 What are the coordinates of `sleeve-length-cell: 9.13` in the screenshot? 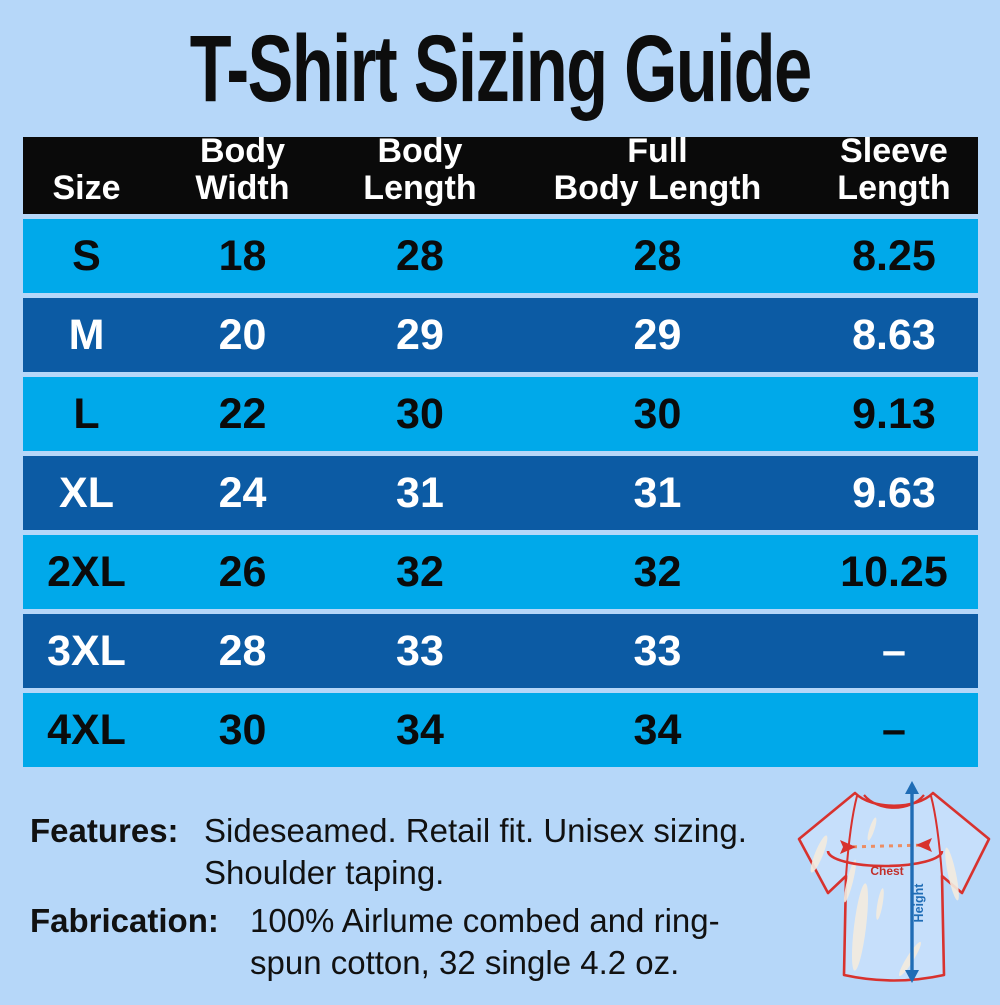 It's located at (894, 413).